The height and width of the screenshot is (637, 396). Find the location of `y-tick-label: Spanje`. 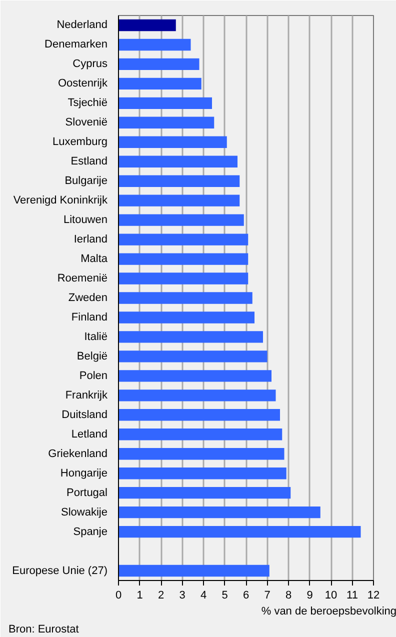

y-tick-label: Spanje is located at coordinates (90, 532).